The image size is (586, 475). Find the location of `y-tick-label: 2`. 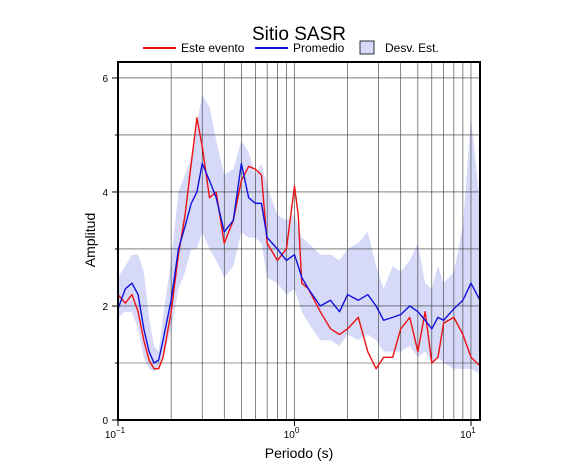

y-tick-label: 2 is located at coordinates (105, 307).